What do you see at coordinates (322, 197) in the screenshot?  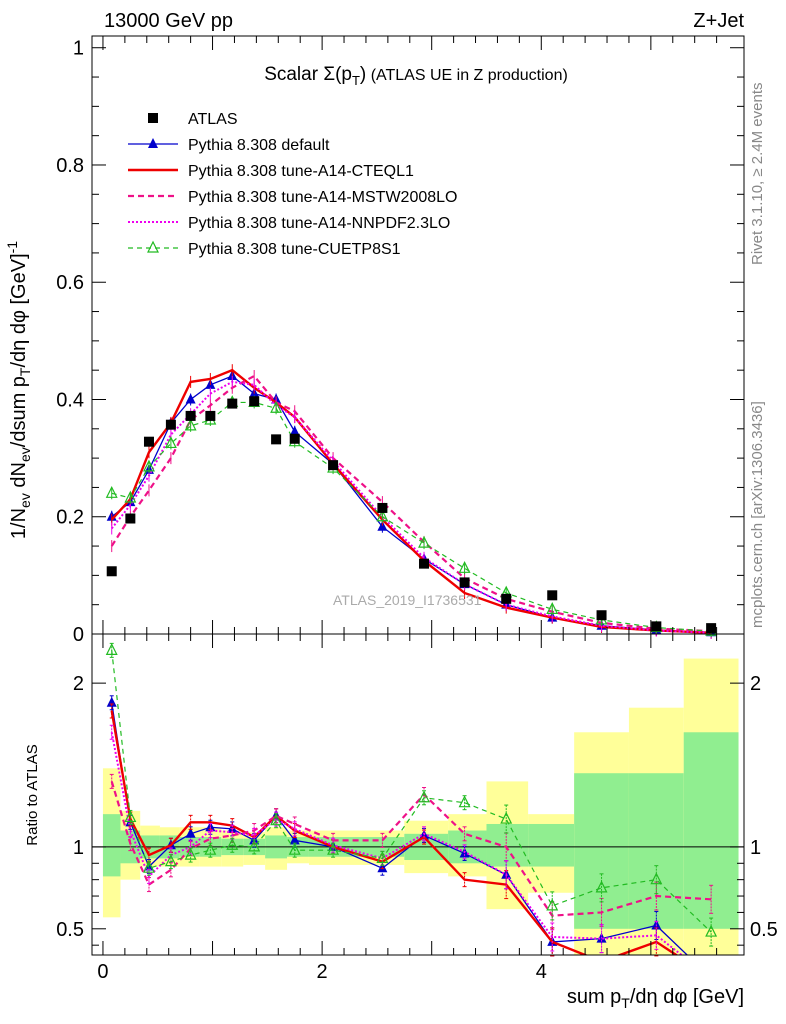 I see `legend-label-3: Pythia 8.308 tune-A14-MSTW2008LO` at bounding box center [322, 197].